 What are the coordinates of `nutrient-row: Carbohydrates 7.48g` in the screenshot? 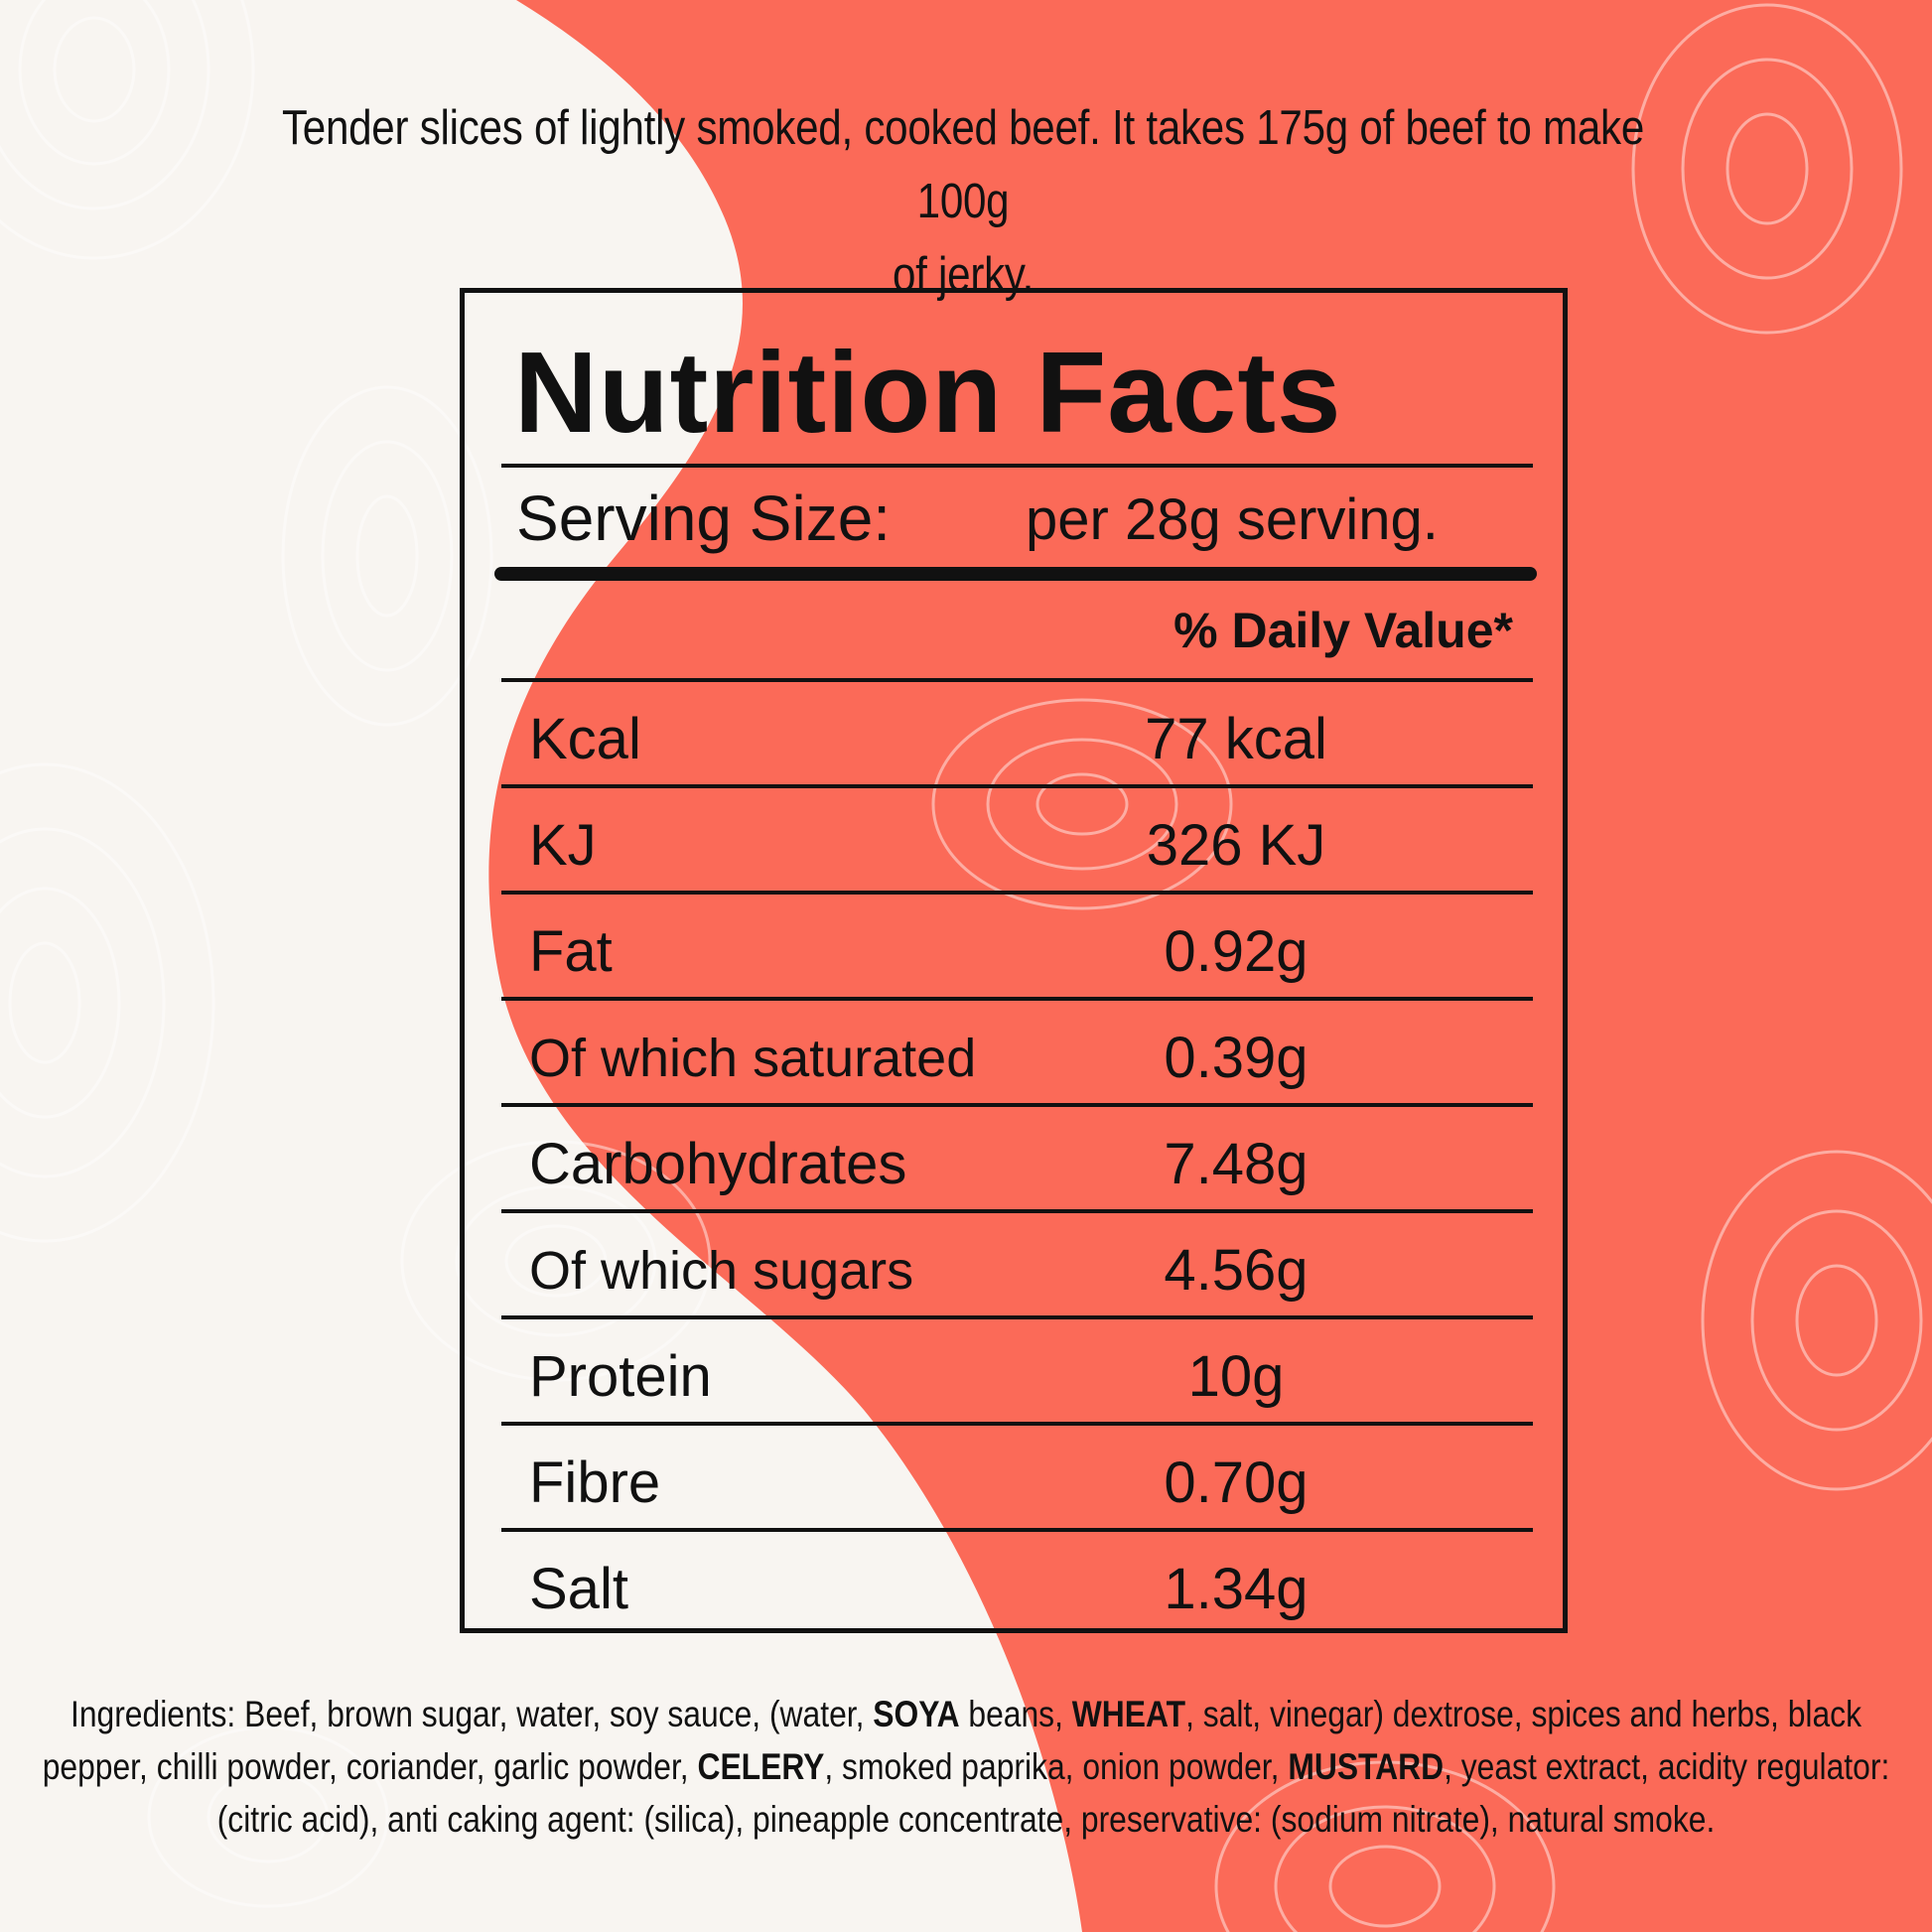 It's located at (1017, 1160).